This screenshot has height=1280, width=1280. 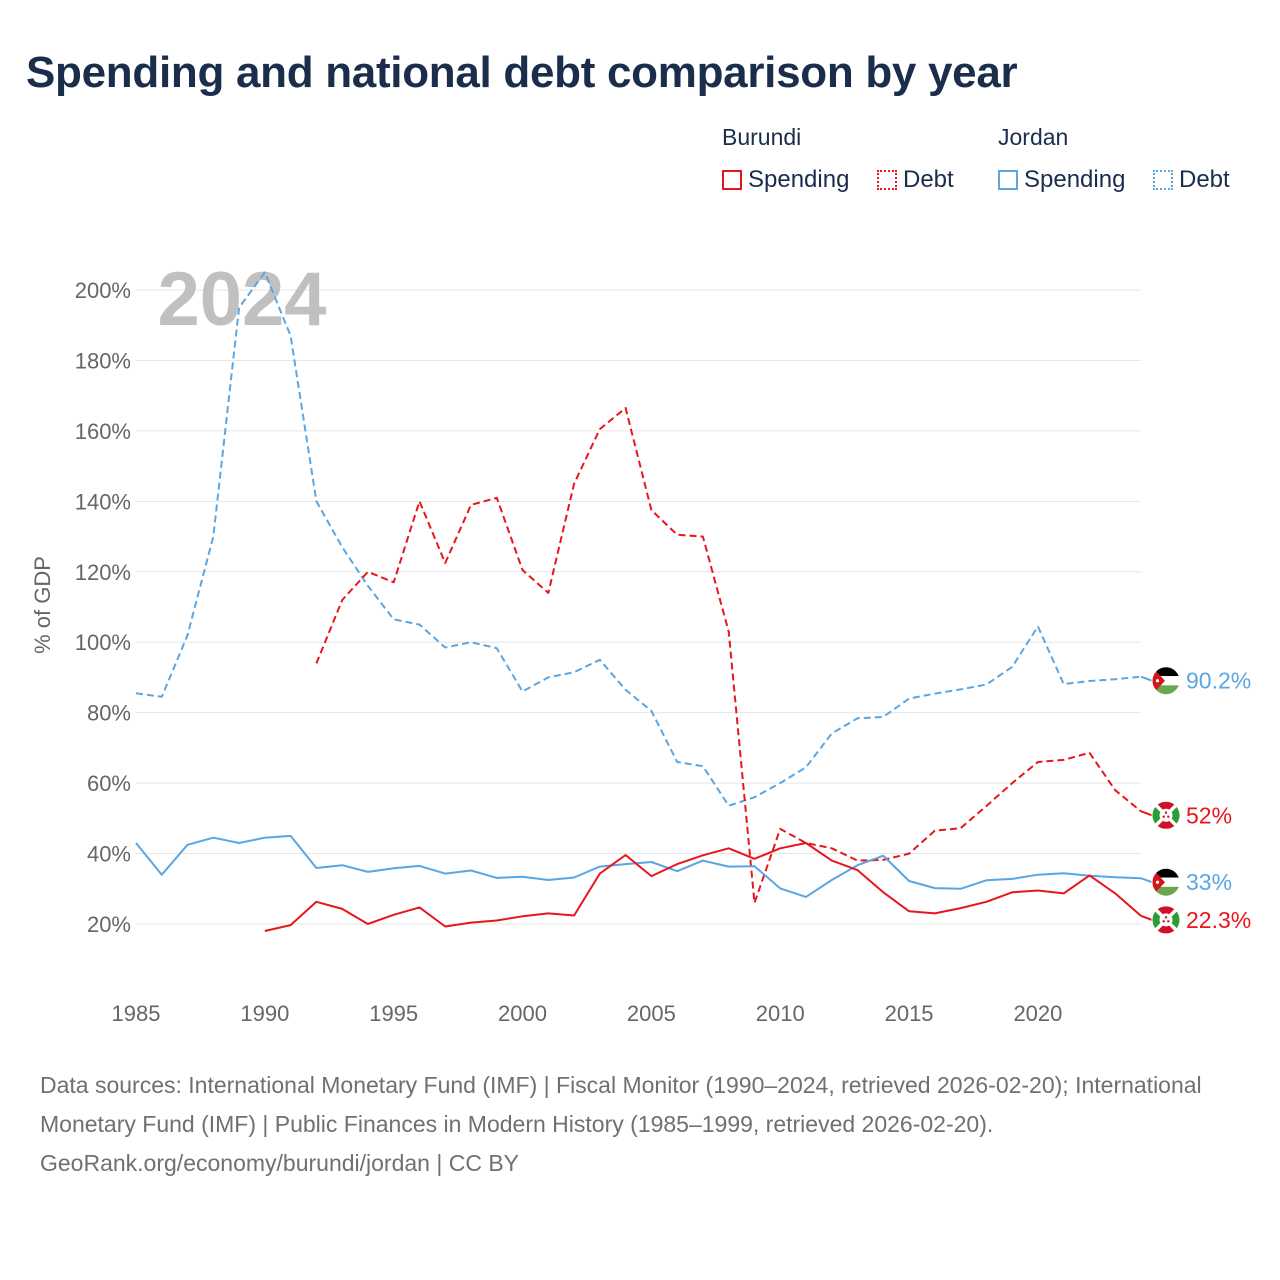 What do you see at coordinates (1195, 800) in the screenshot?
I see `series-end-markers: 90.2% 52% 33% 22.3%` at bounding box center [1195, 800].